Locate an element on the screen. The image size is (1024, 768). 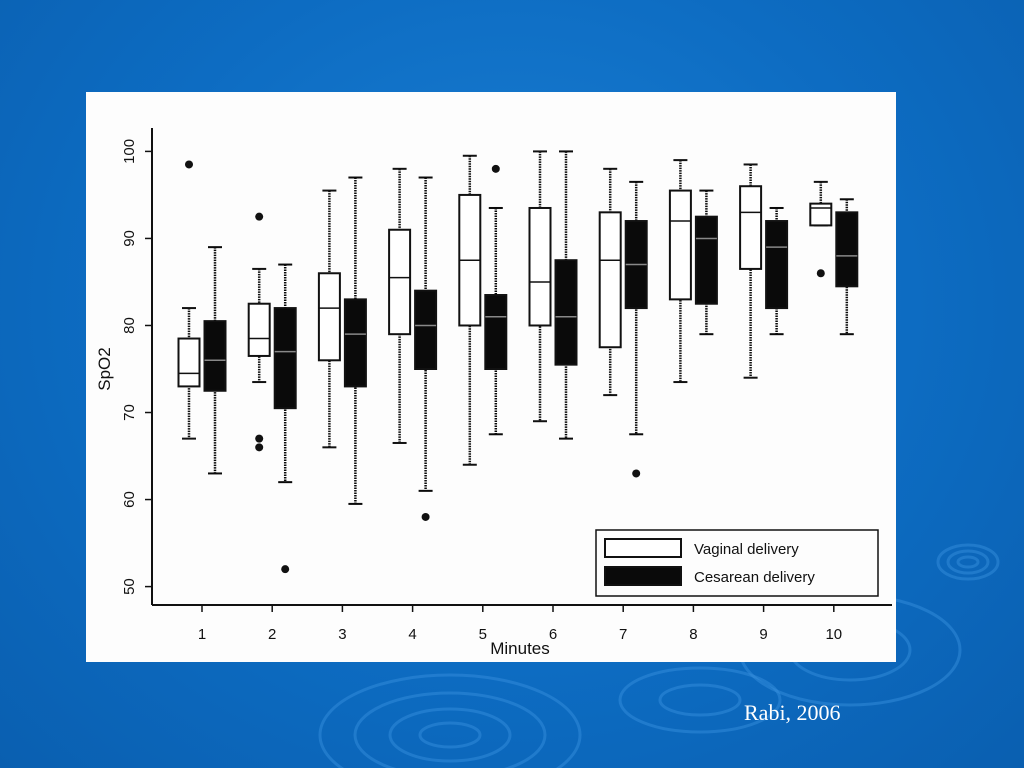
x-tick-label: 1 is located at coordinates (202, 634).